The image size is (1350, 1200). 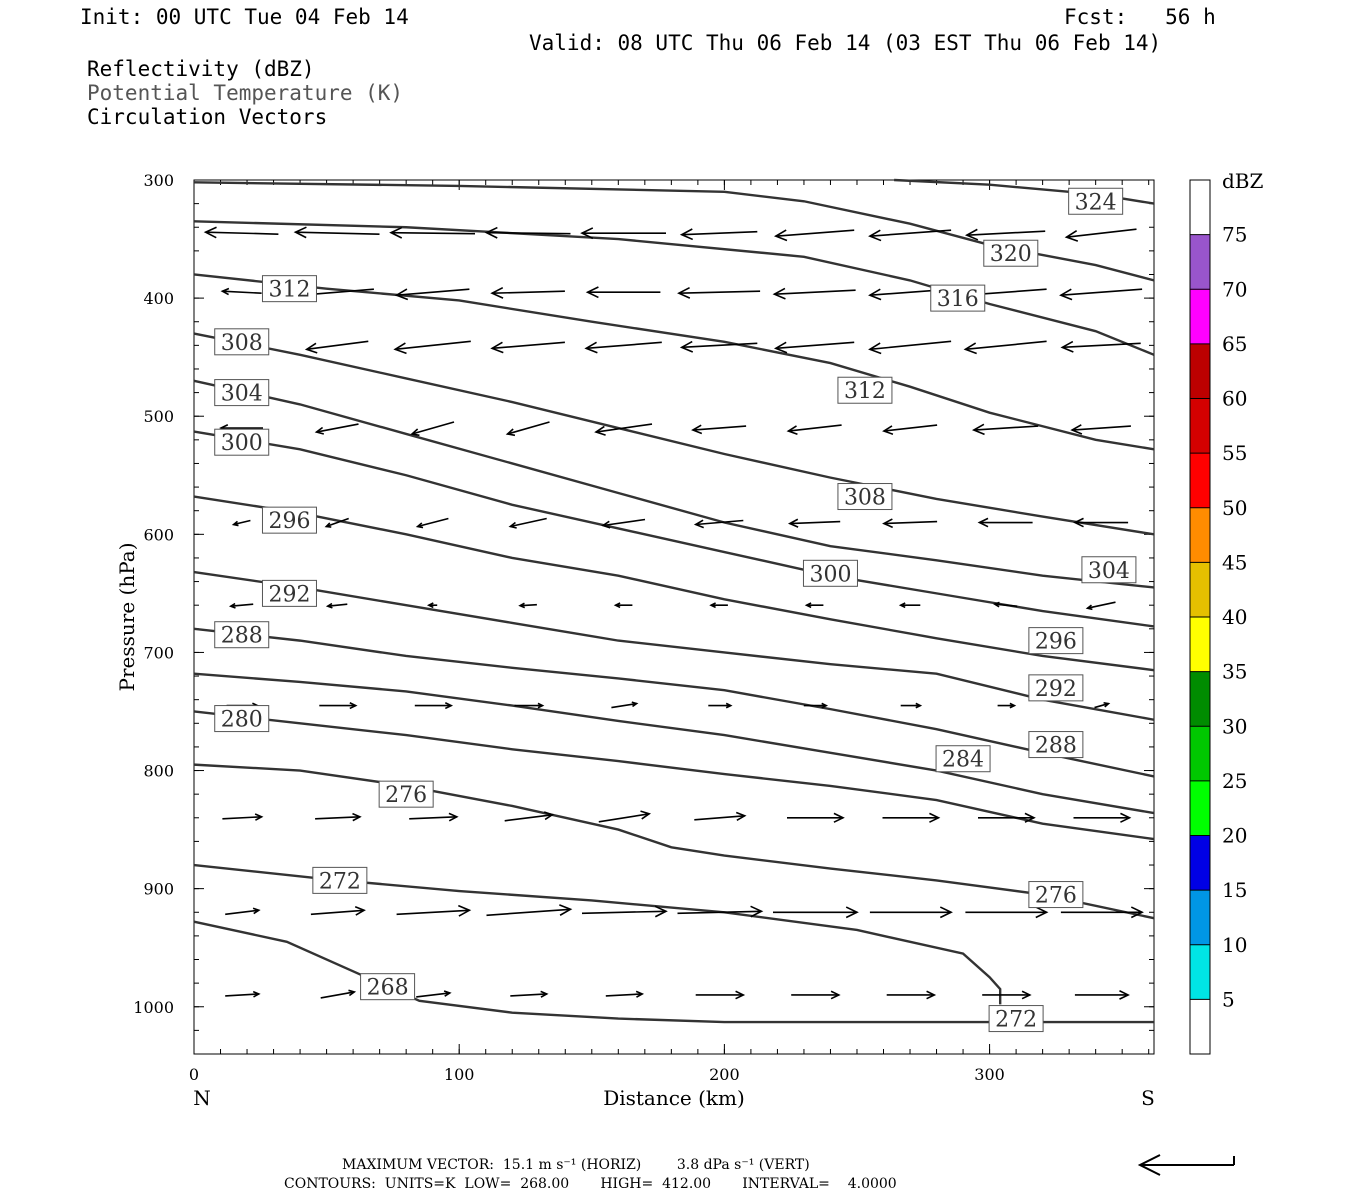 What do you see at coordinates (158, 889) in the screenshot?
I see `y-tick-label: 900` at bounding box center [158, 889].